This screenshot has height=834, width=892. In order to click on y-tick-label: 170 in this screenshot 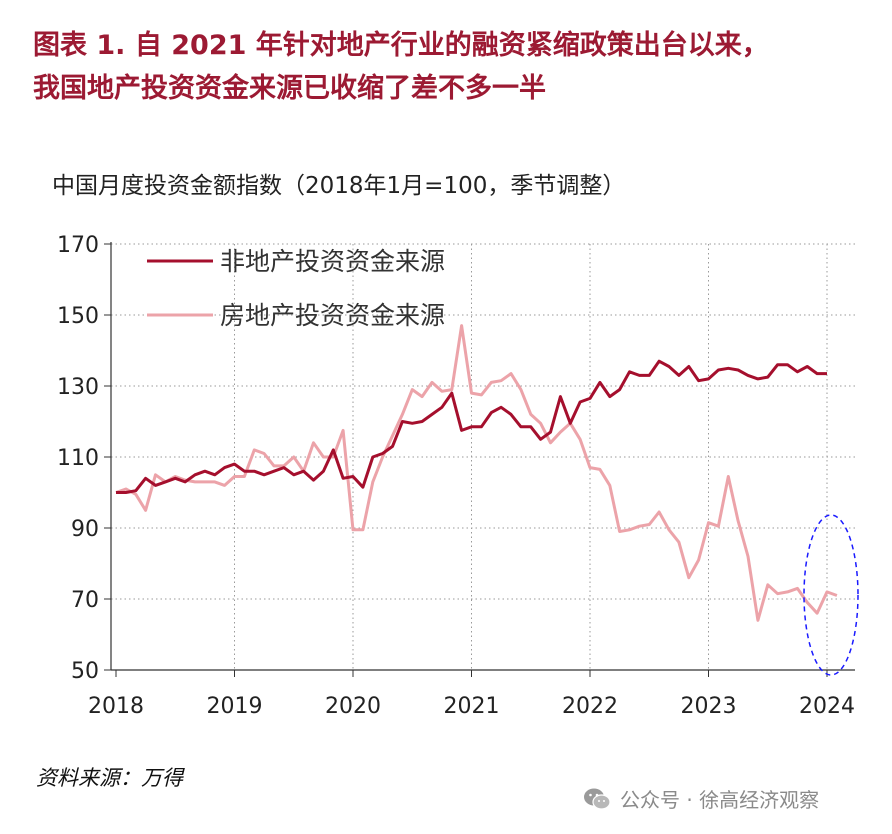, I will do `click(78, 245)`.